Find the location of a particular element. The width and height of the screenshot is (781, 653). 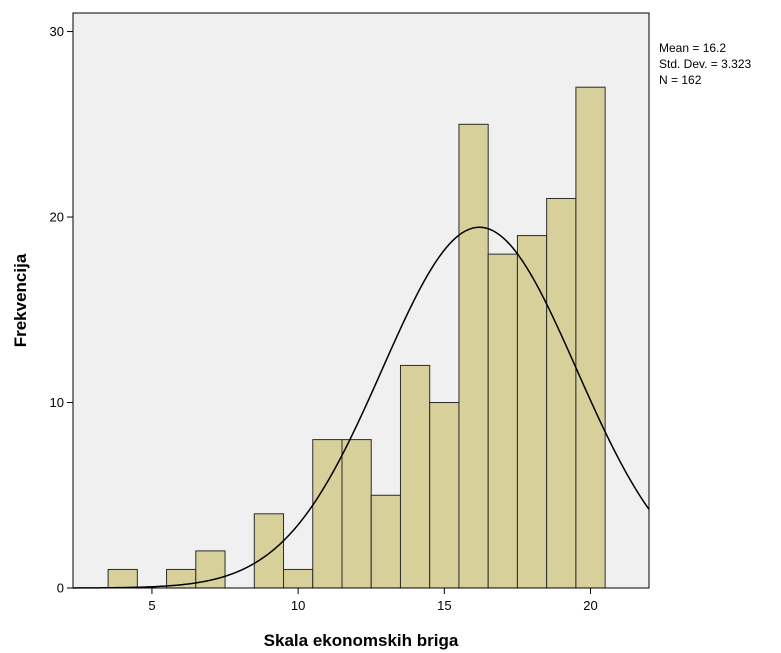

stats-mean: Mean = 16.2 is located at coordinates (692, 48).